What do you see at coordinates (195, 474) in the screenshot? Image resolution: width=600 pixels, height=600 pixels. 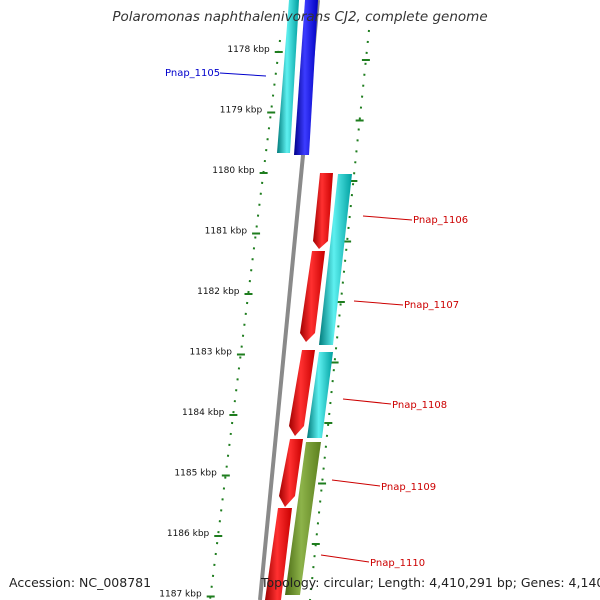 I see `ruler-label: 1185 kbp` at bounding box center [195, 474].